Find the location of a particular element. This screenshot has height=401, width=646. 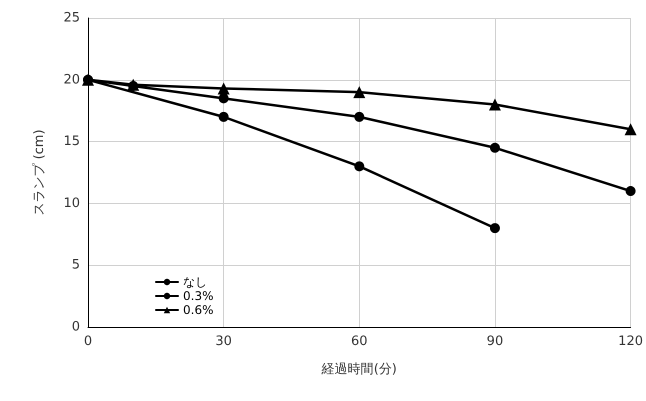

x-axis-title: 経過時間(分) is located at coordinates (358, 369).